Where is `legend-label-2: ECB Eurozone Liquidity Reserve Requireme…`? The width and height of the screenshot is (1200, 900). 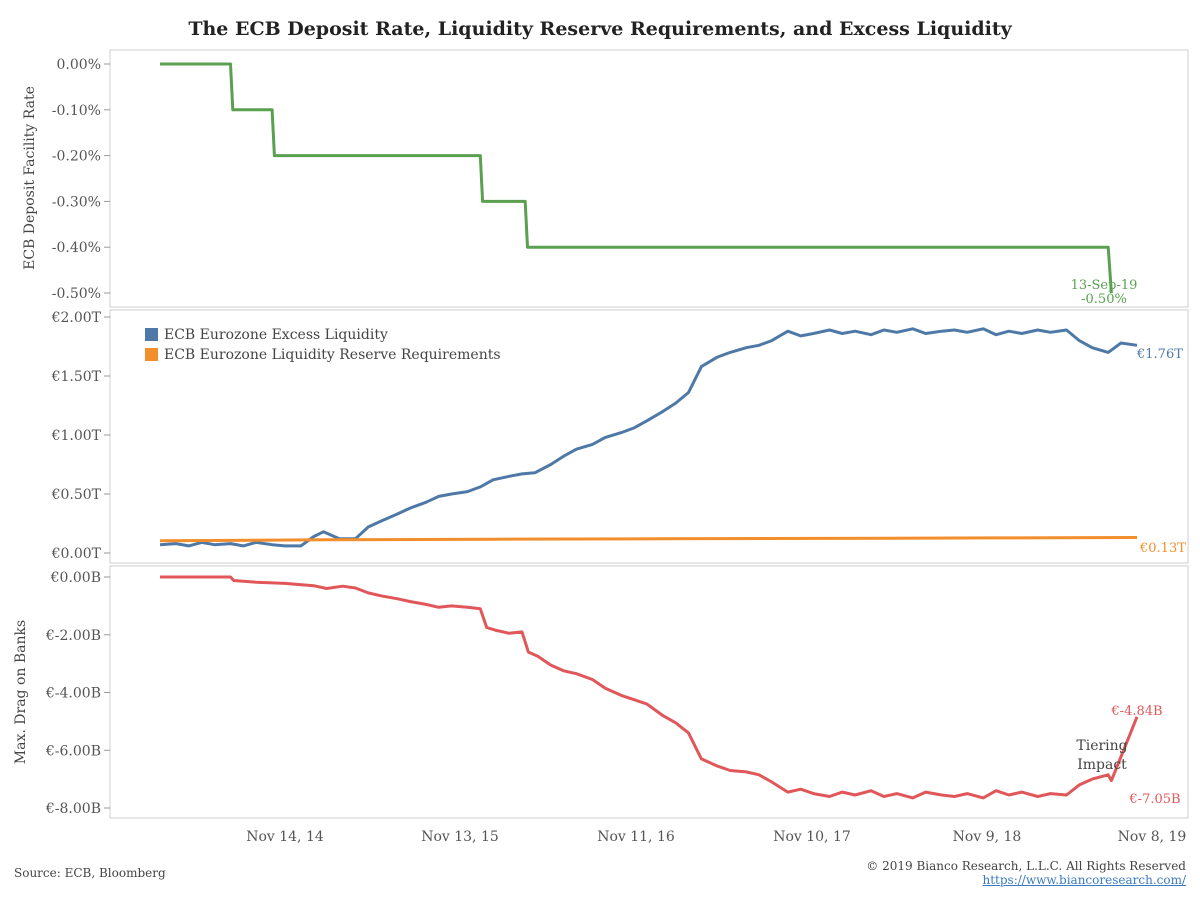 legend-label-2: ECB Eurozone Liquidity Reserve Requireme… is located at coordinates (332, 355).